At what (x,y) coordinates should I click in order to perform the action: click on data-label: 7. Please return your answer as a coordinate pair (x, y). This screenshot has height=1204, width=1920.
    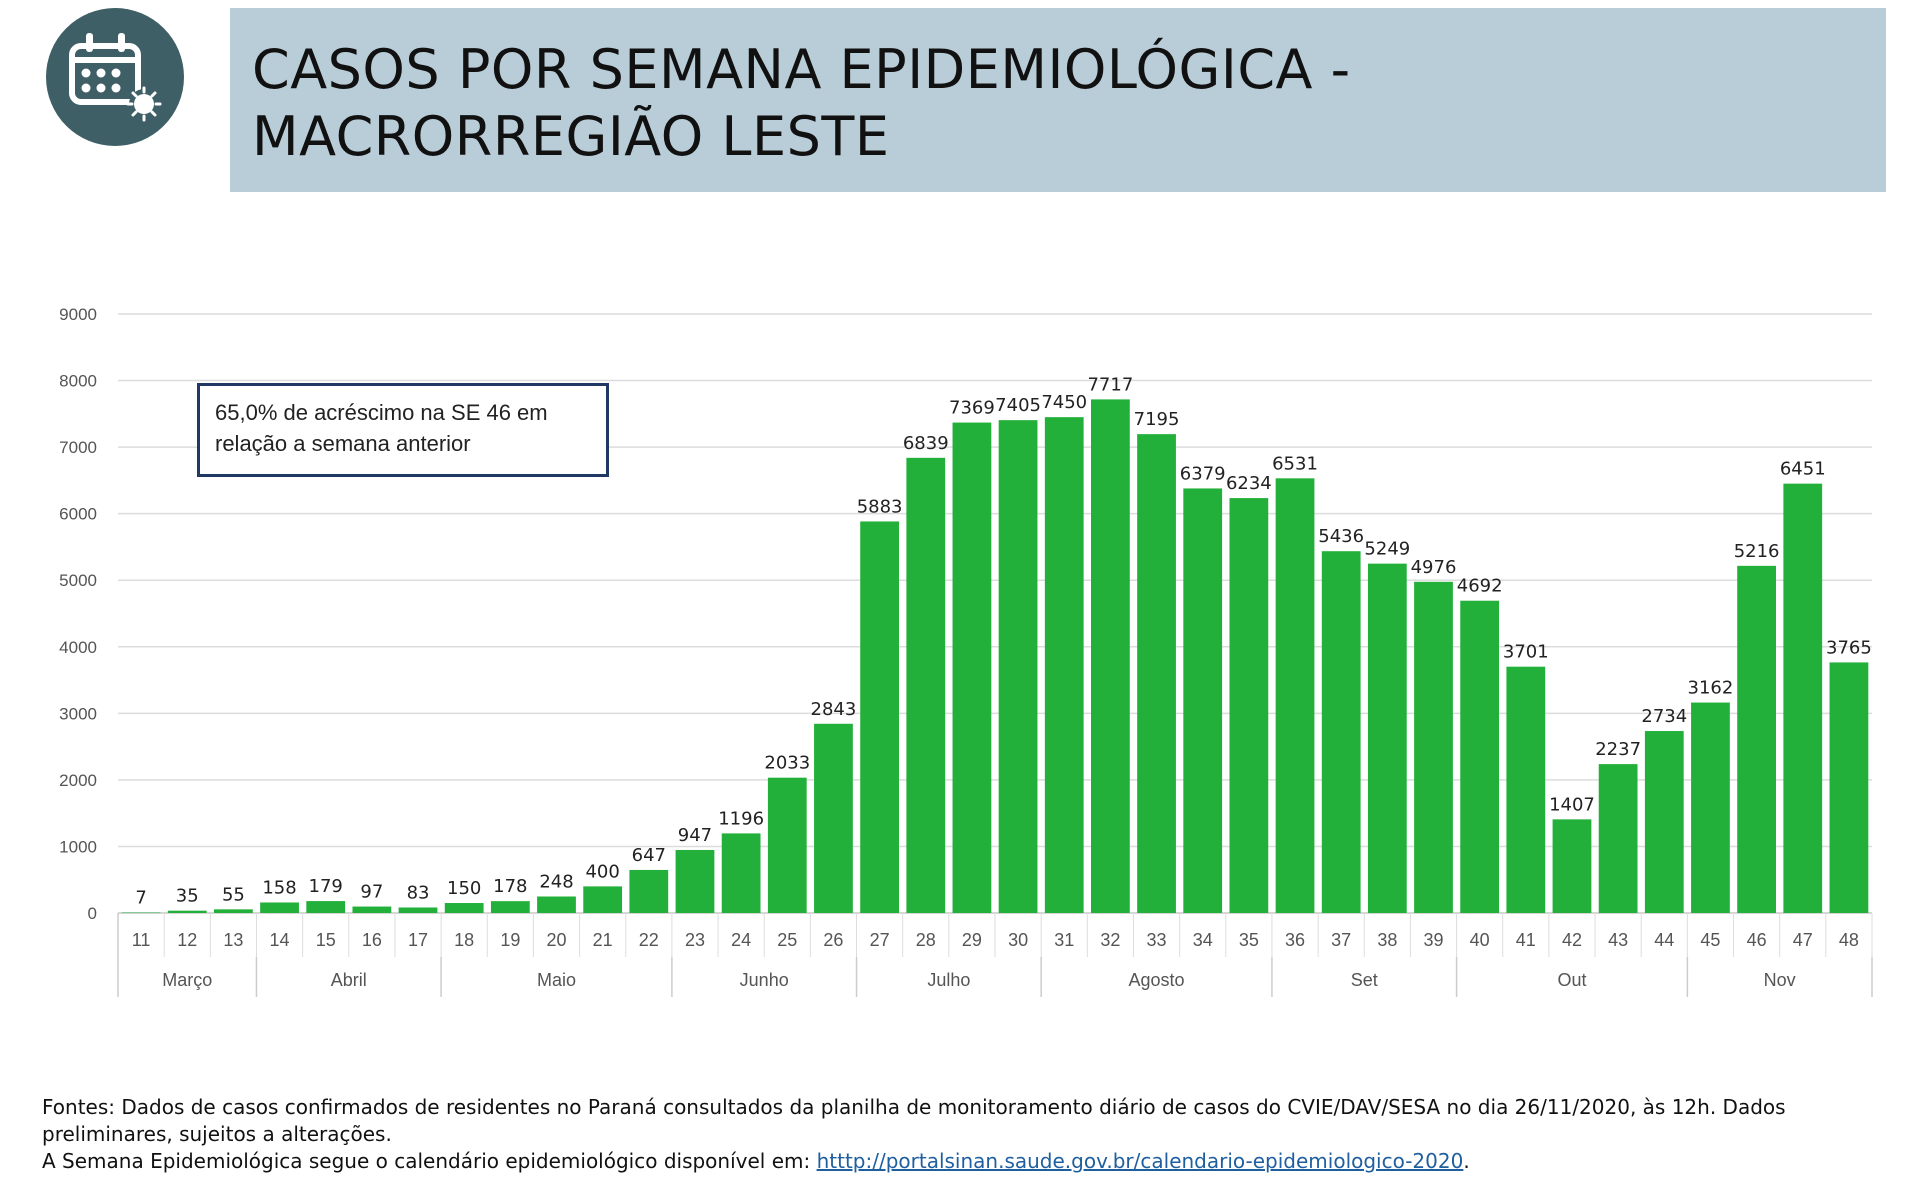
    Looking at the image, I should click on (140, 898).